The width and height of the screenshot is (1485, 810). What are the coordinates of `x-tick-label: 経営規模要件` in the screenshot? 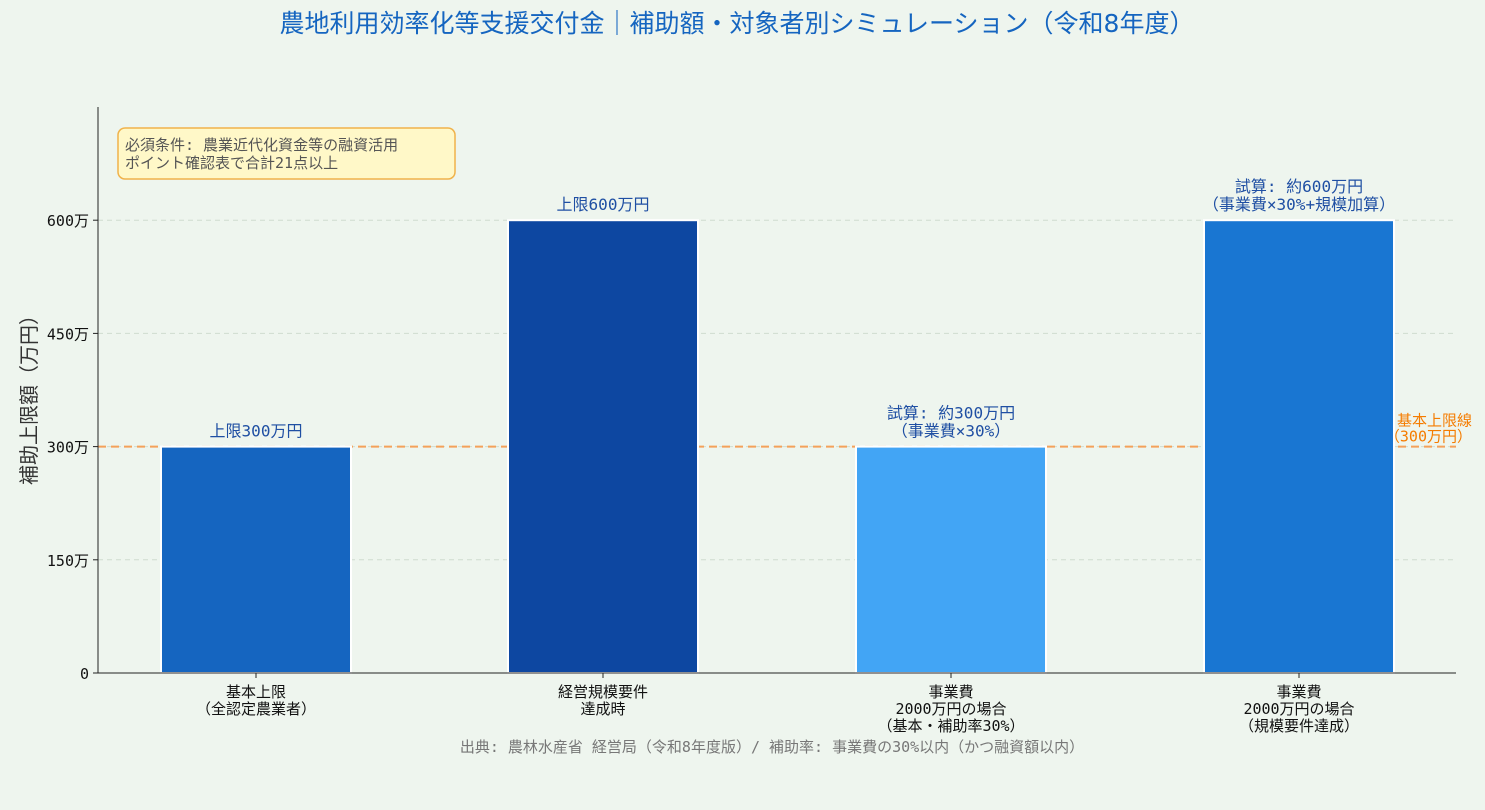 It's located at (603, 692).